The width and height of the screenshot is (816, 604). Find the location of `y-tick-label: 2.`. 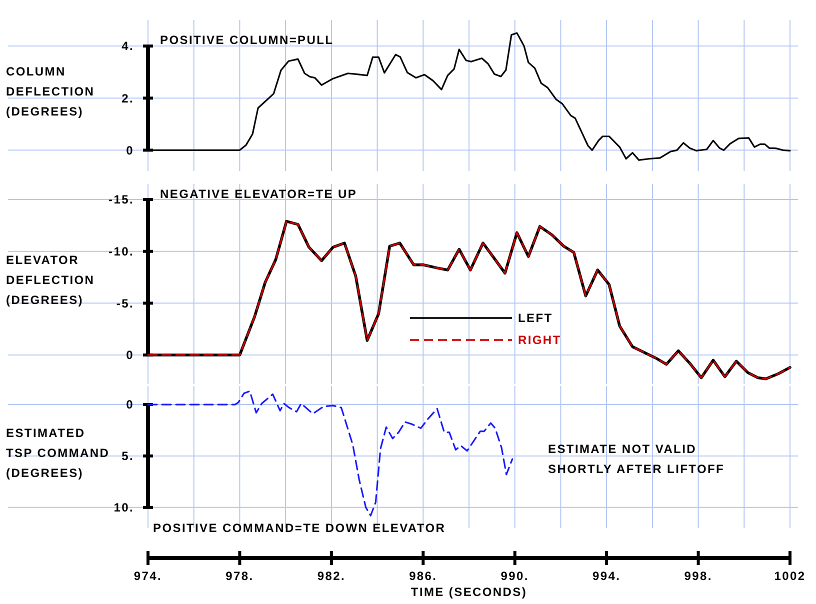

y-tick-label: 2. is located at coordinates (128, 98).